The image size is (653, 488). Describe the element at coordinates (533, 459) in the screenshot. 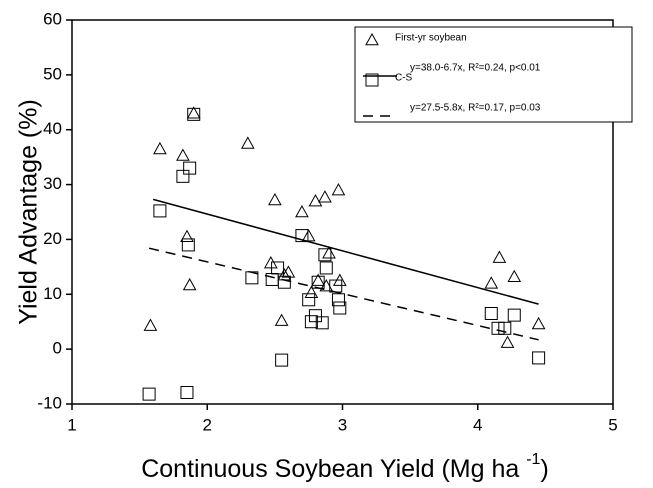

I see `x-axis-title-sup: -1` at that location.